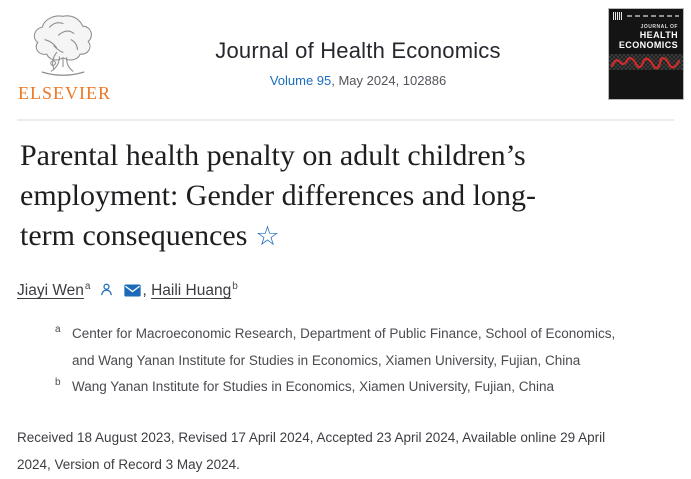 Image resolution: width=691 pixels, height=479 pixels. I want to click on cover-lower-area, so click(646, 84).